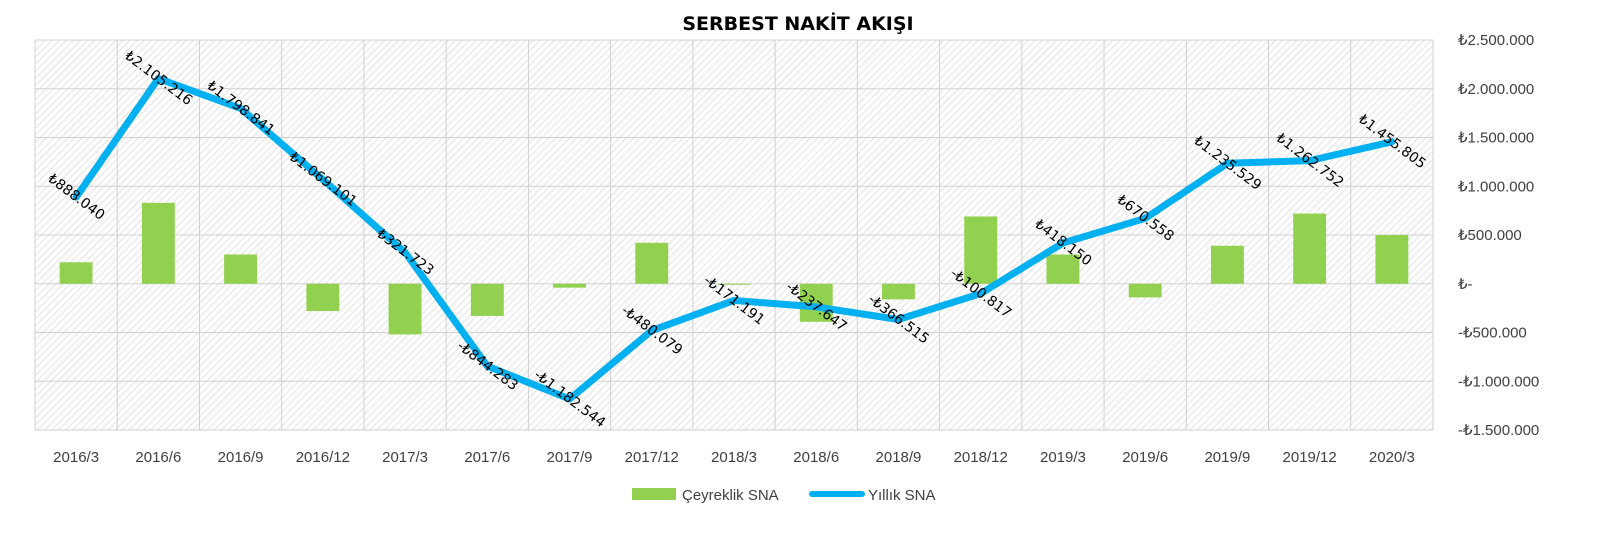 The height and width of the screenshot is (537, 1600). Describe the element at coordinates (784, 495) in the screenshot. I see `legend: Çeyreklik SNA Yıllık SNA` at that location.